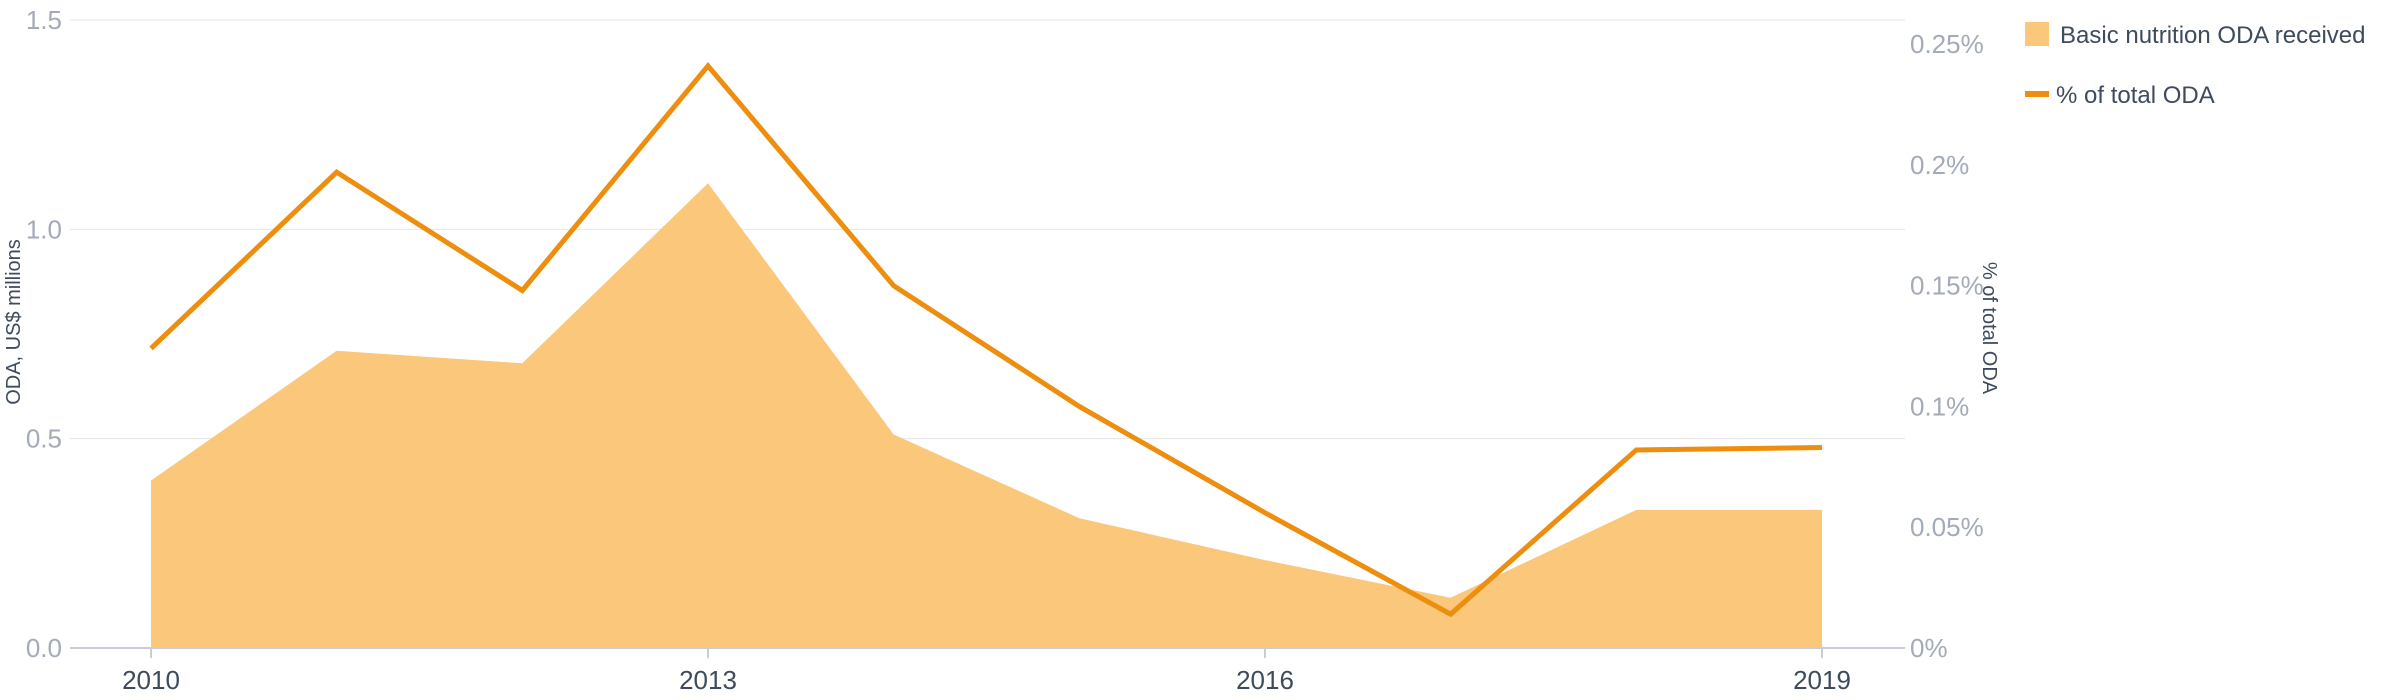  Describe the element at coordinates (1929, 648) in the screenshot. I see `y-right-tick-label: 0%` at that location.